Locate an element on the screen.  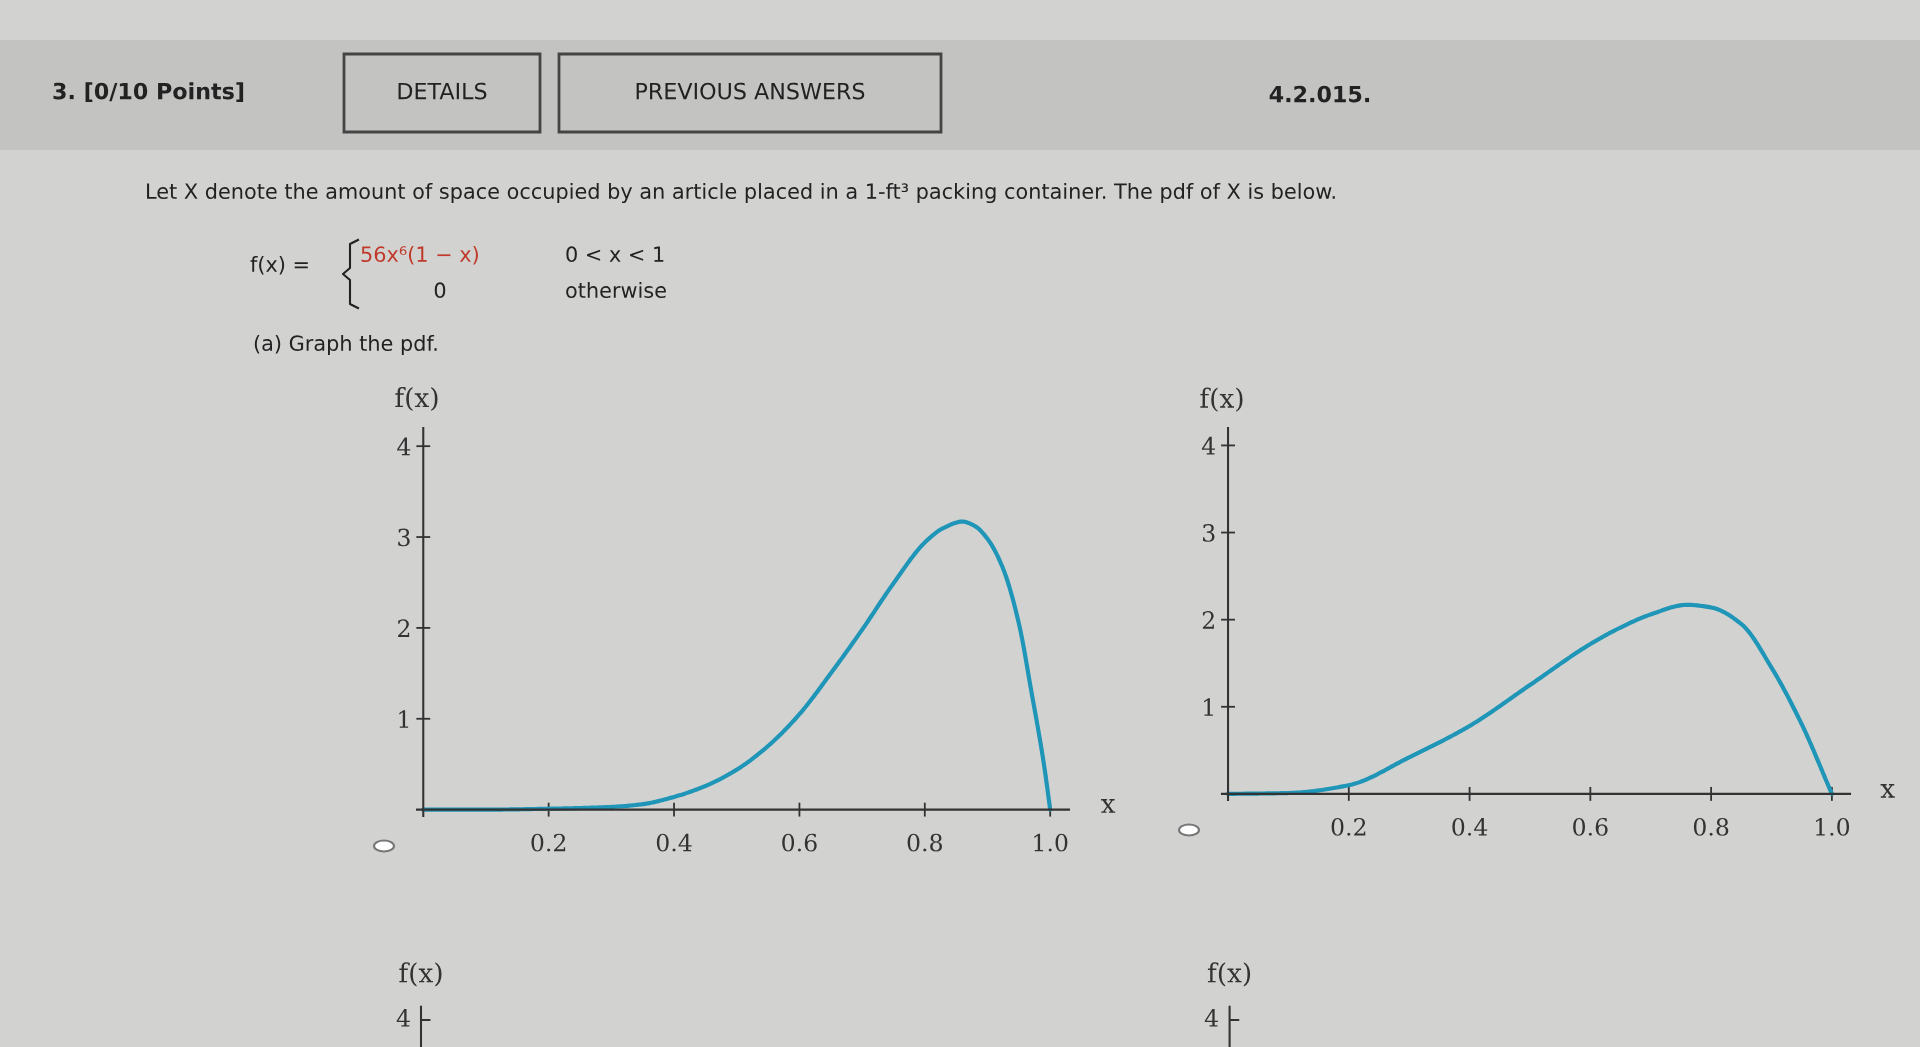
text: 4.2.015. is located at coordinates (1319, 94).